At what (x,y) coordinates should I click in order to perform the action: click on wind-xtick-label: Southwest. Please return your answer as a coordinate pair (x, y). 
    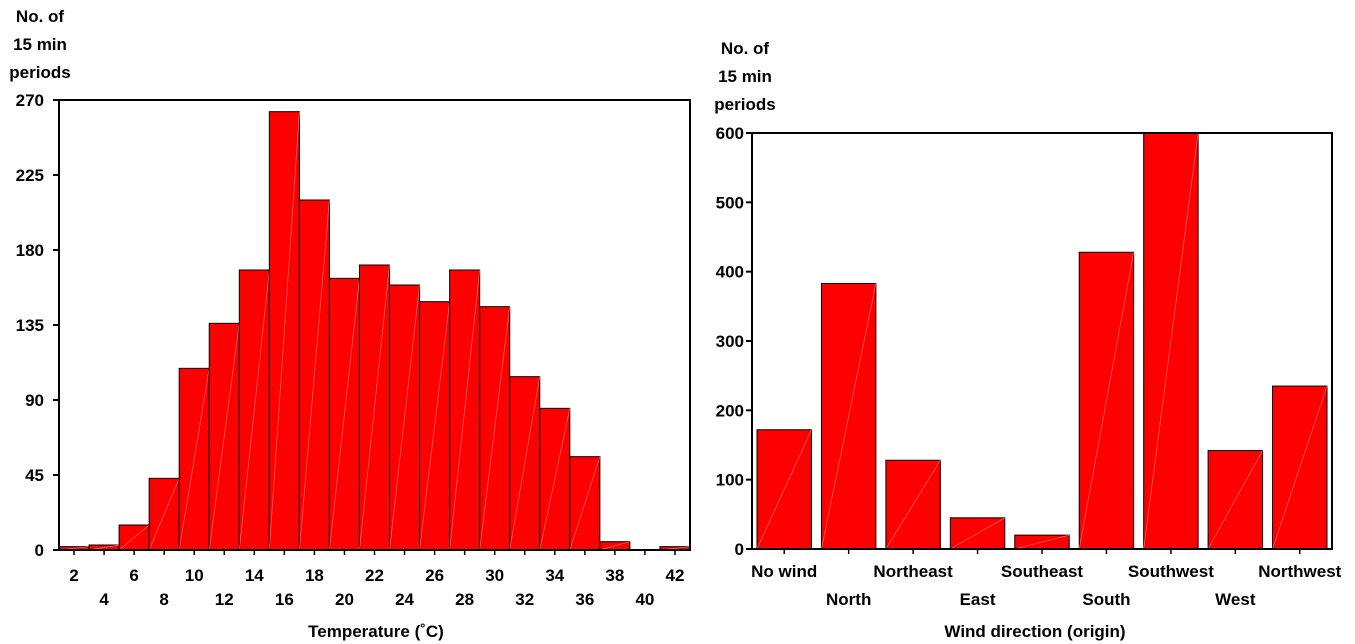
    Looking at the image, I should click on (1171, 571).